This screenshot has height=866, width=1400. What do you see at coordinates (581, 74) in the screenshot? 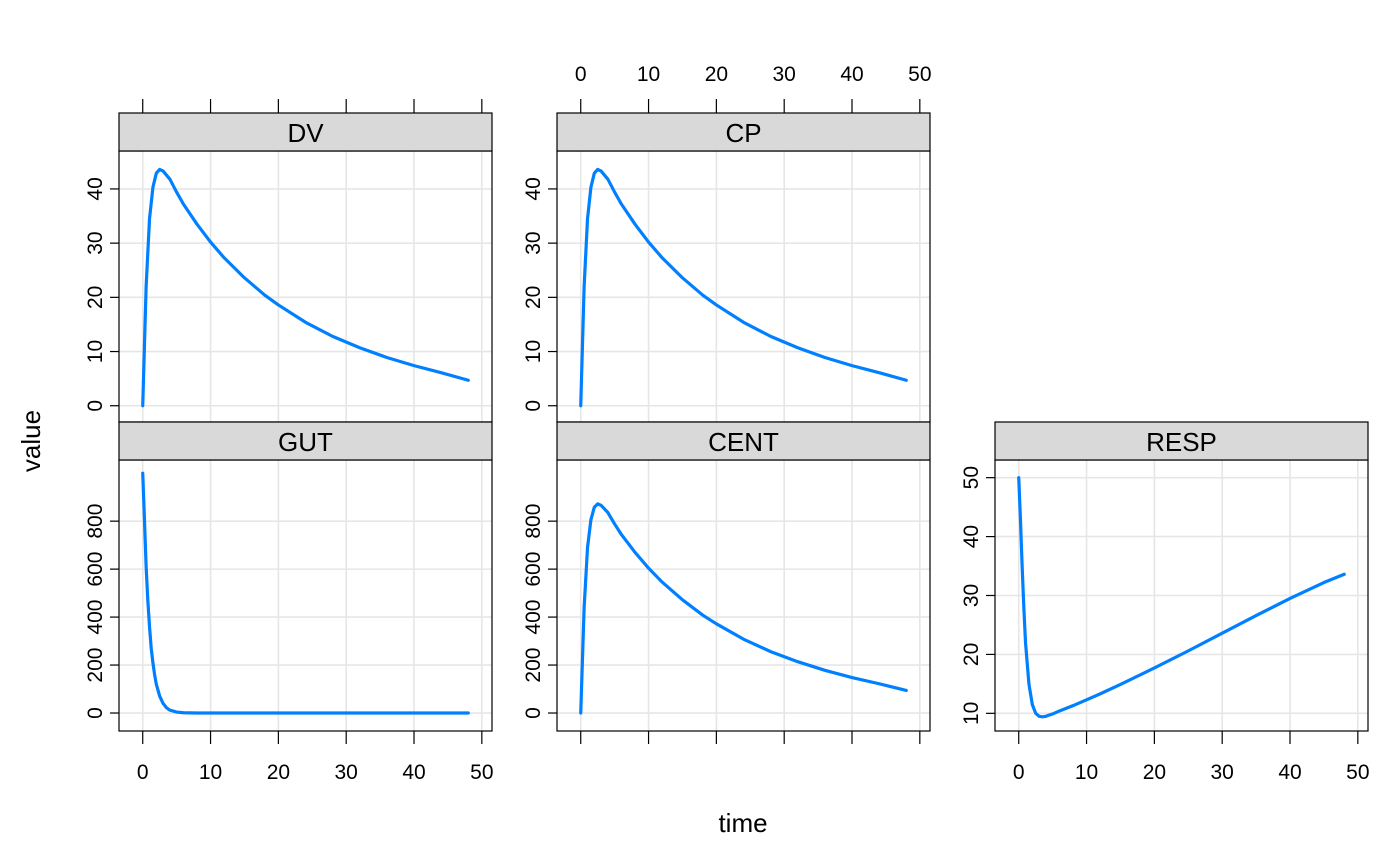
I see `x-tick-label-top: 0` at bounding box center [581, 74].